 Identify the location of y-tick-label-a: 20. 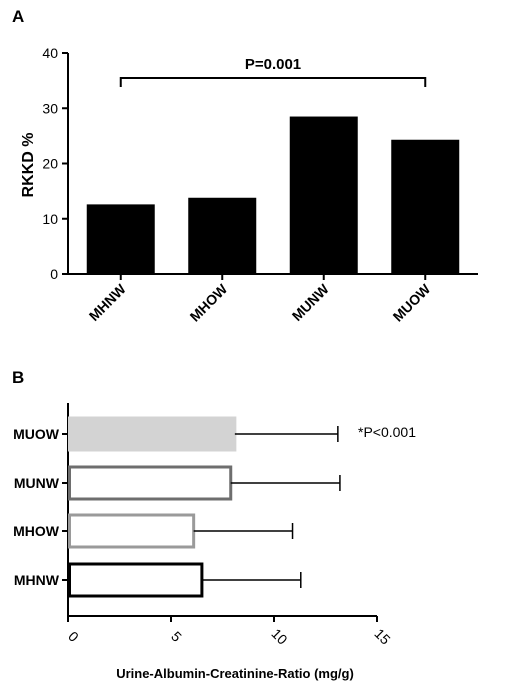
(50, 164).